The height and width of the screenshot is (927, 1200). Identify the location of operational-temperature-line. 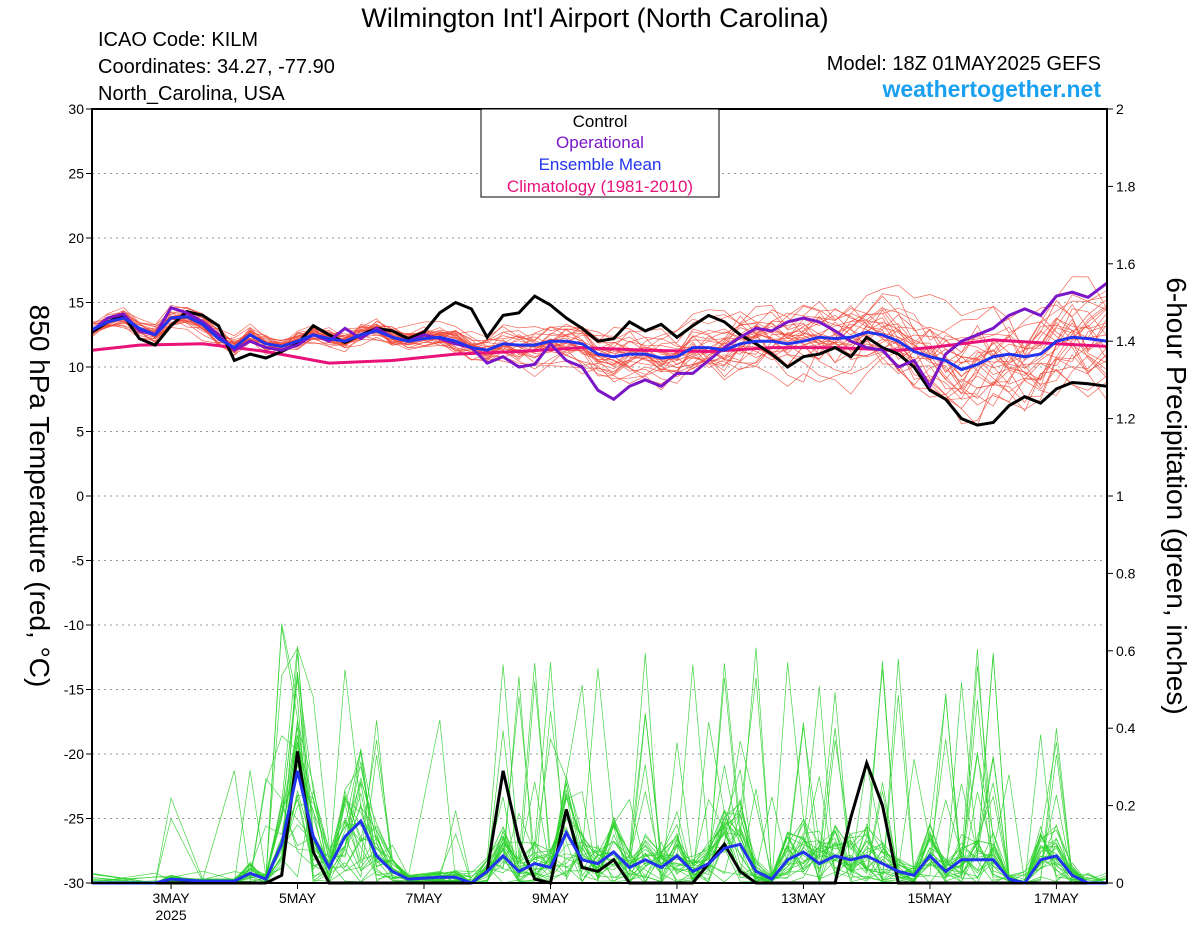
(599, 341).